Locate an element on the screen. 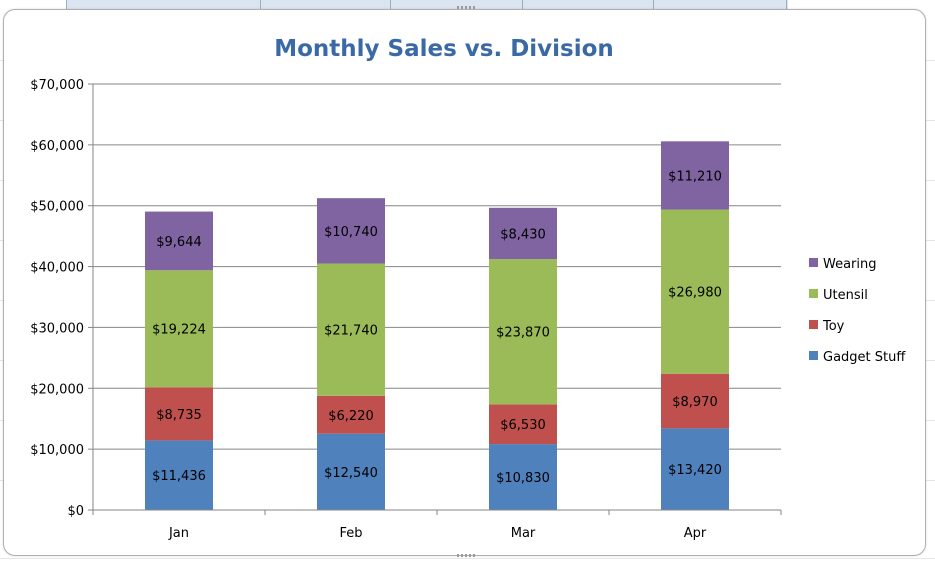 This screenshot has width=935, height=565. data-label: $8,735 is located at coordinates (179, 415).